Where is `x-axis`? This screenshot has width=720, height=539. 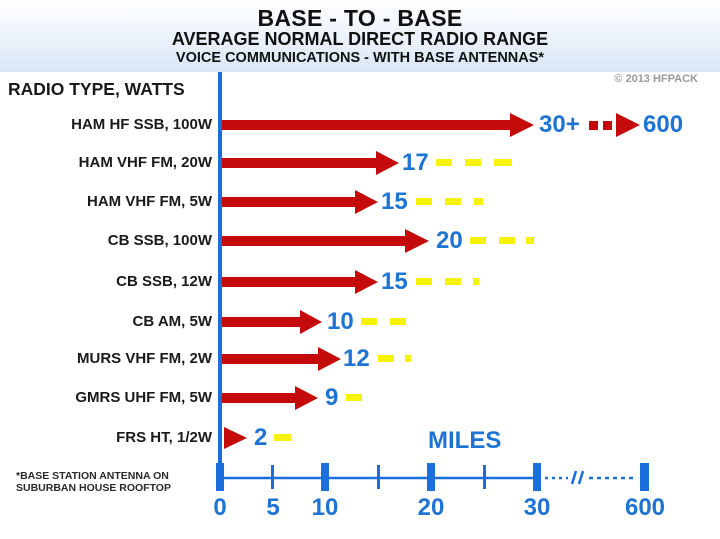
x-axis is located at coordinates (432, 477).